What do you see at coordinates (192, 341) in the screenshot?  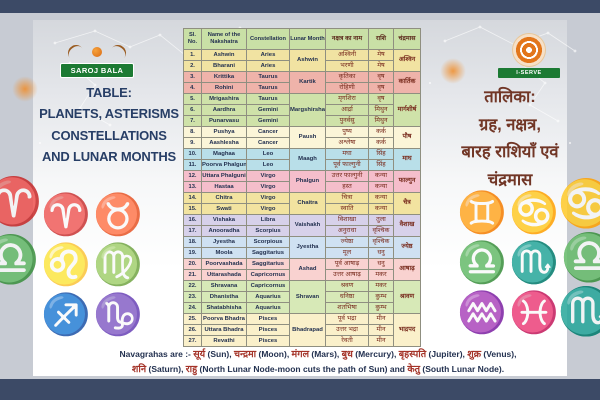 I see `serial-cell: 27.` at bounding box center [192, 341].